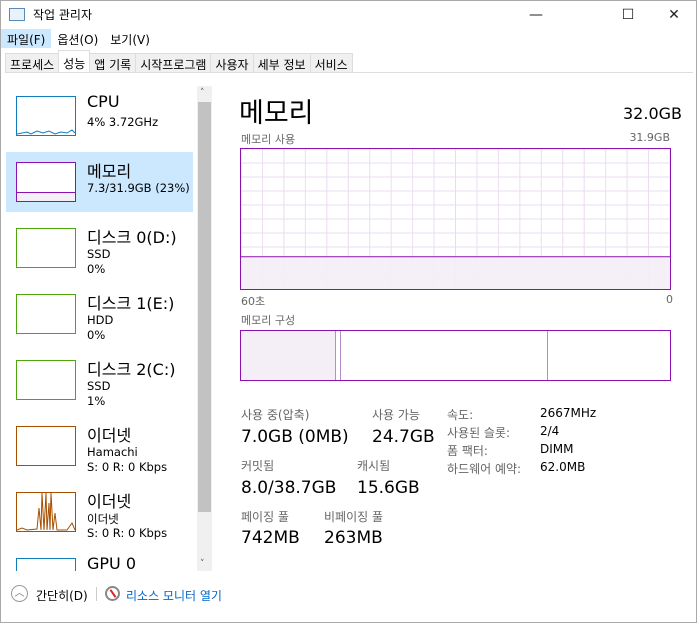  I want to click on usage-fill, so click(455, 272).